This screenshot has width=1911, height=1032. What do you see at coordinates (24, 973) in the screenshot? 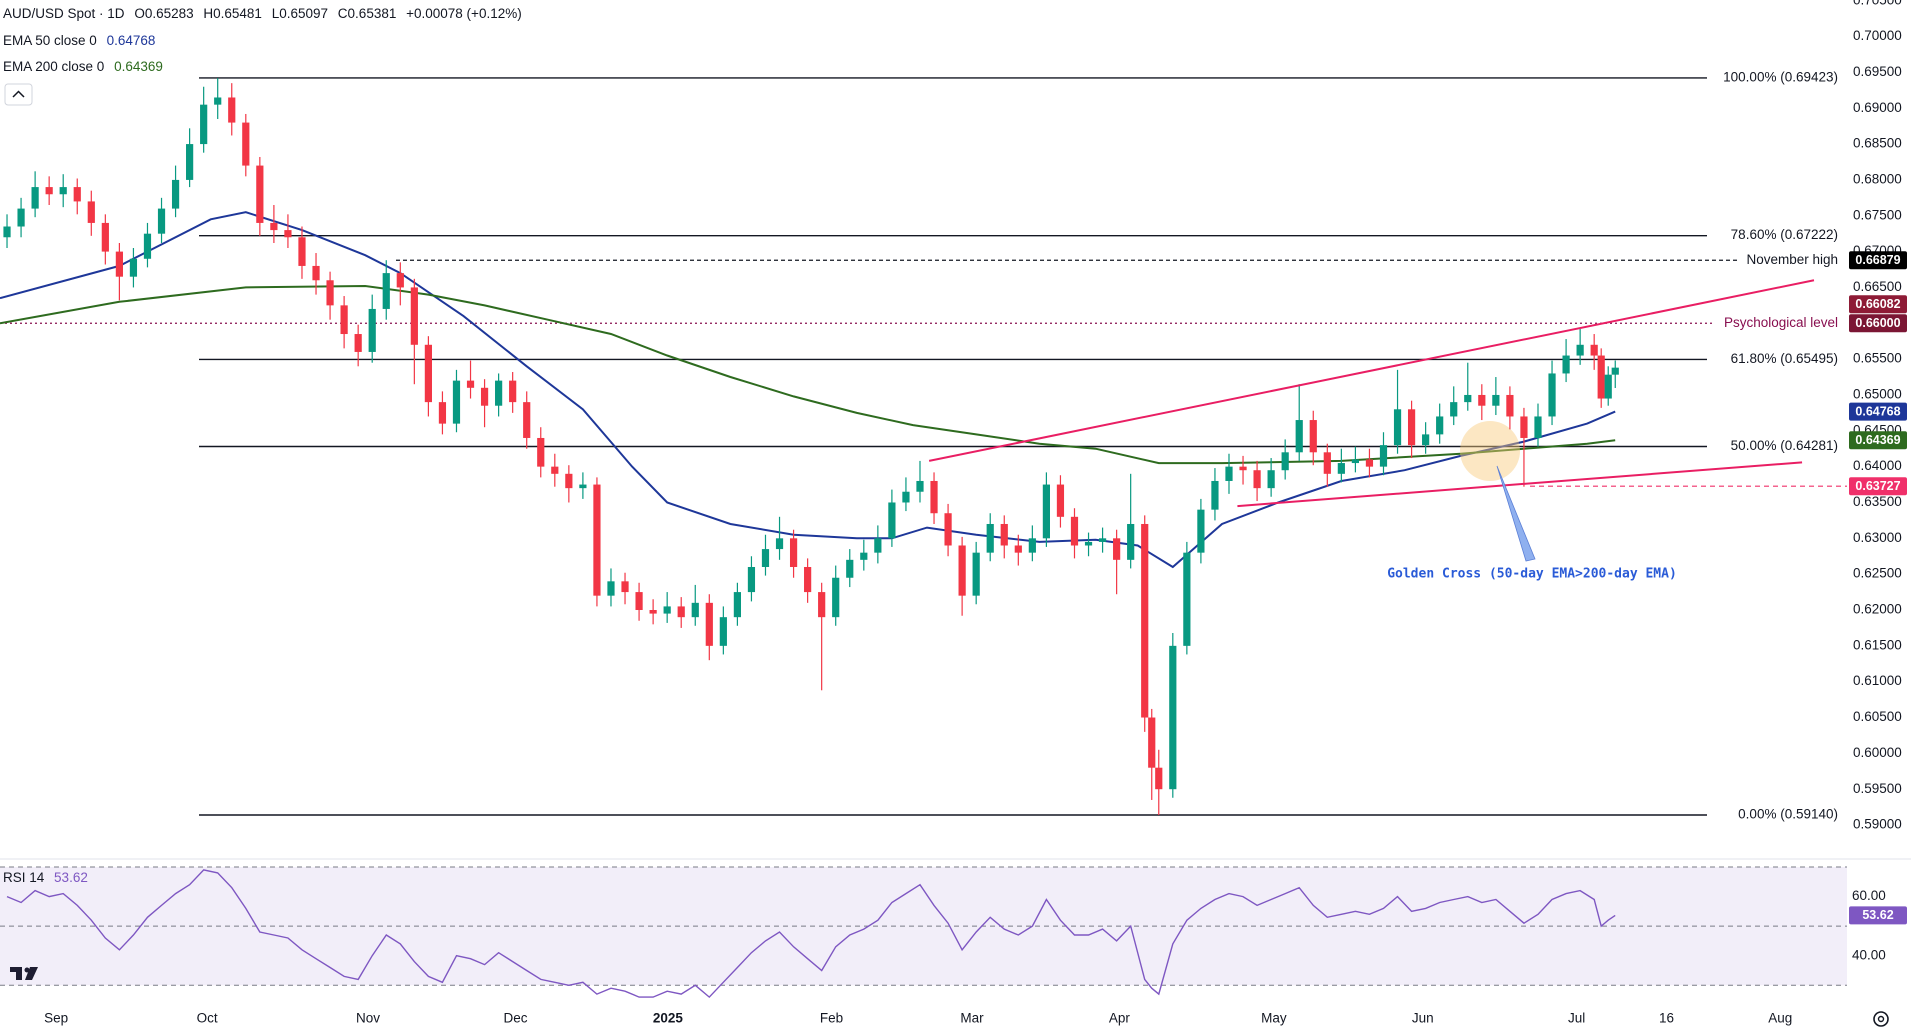
I see `tv-logo` at bounding box center [24, 973].